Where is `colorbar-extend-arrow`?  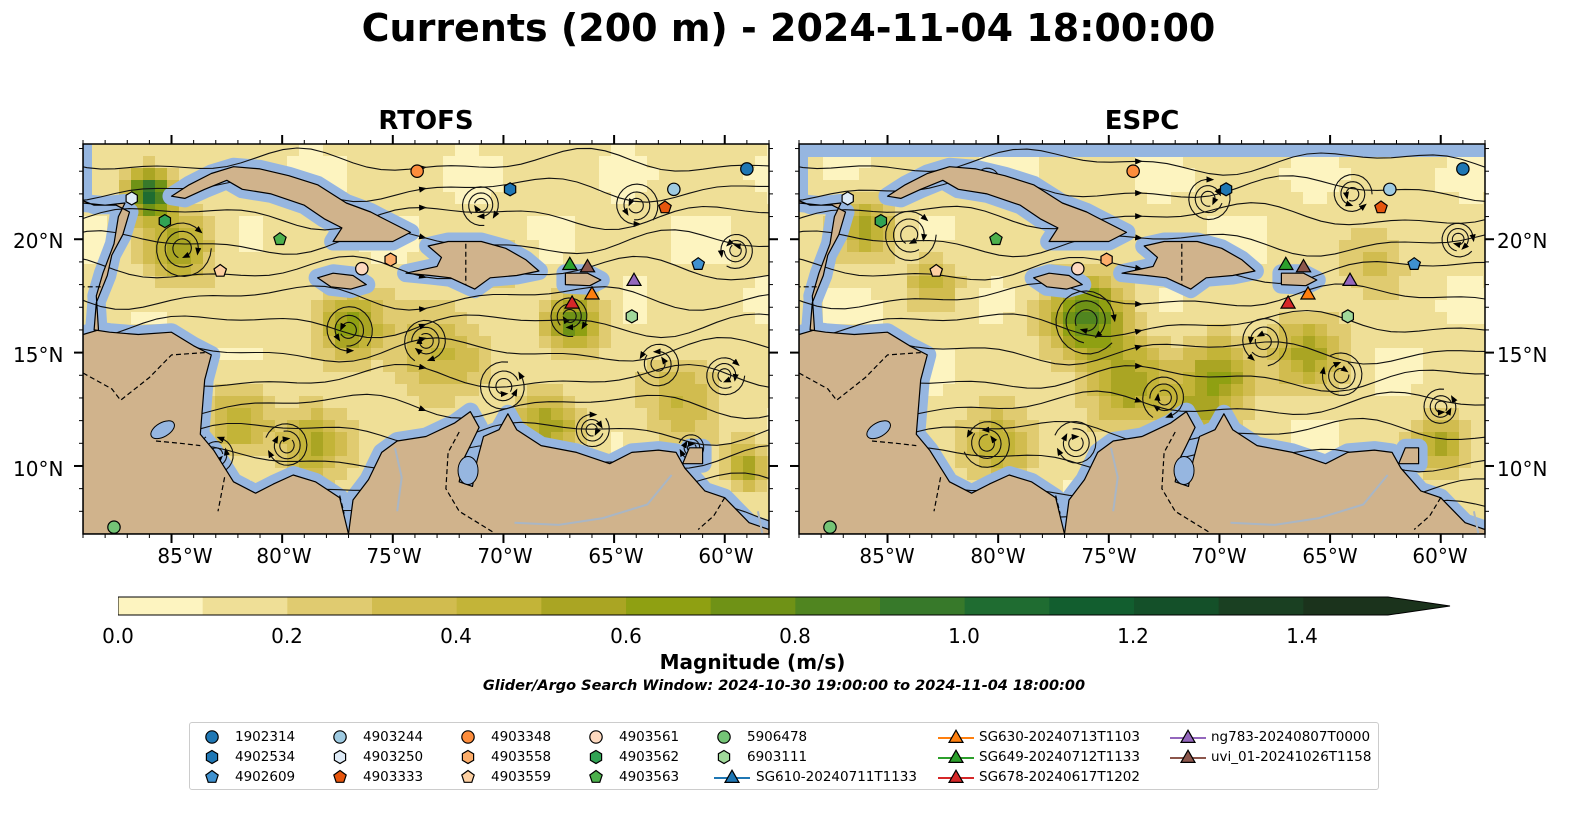 colorbar-extend-arrow is located at coordinates (1419, 606).